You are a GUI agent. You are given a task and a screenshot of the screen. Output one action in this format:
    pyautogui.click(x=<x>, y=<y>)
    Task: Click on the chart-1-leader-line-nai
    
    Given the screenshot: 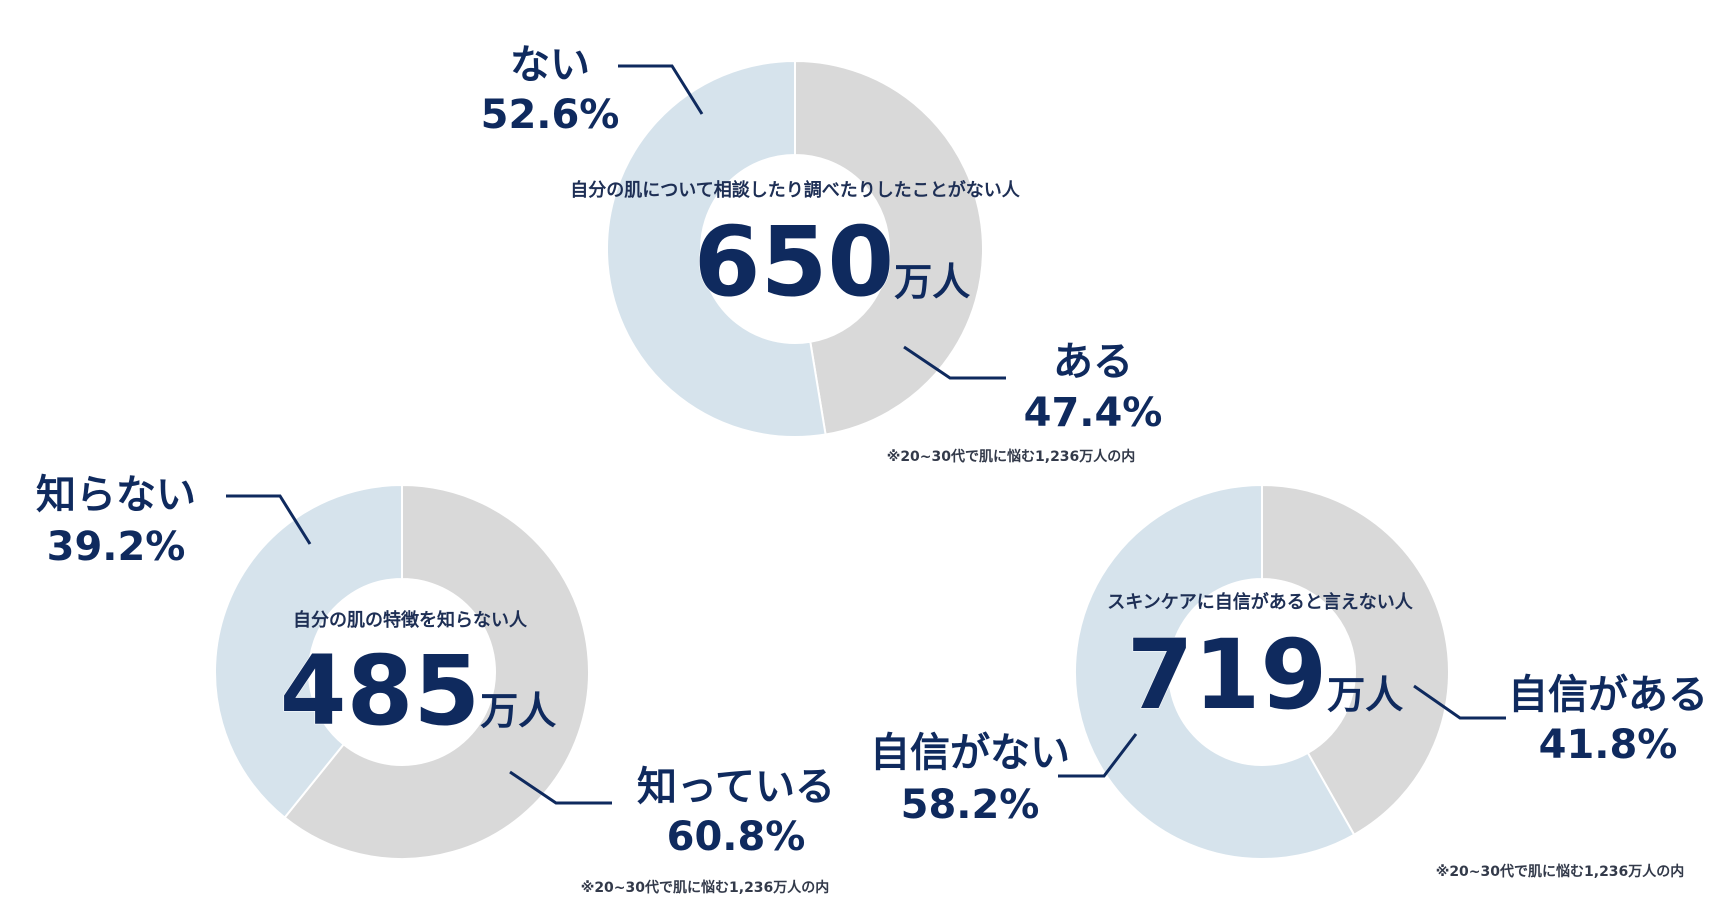 What is the action you would take?
    pyautogui.click(x=661, y=89)
    